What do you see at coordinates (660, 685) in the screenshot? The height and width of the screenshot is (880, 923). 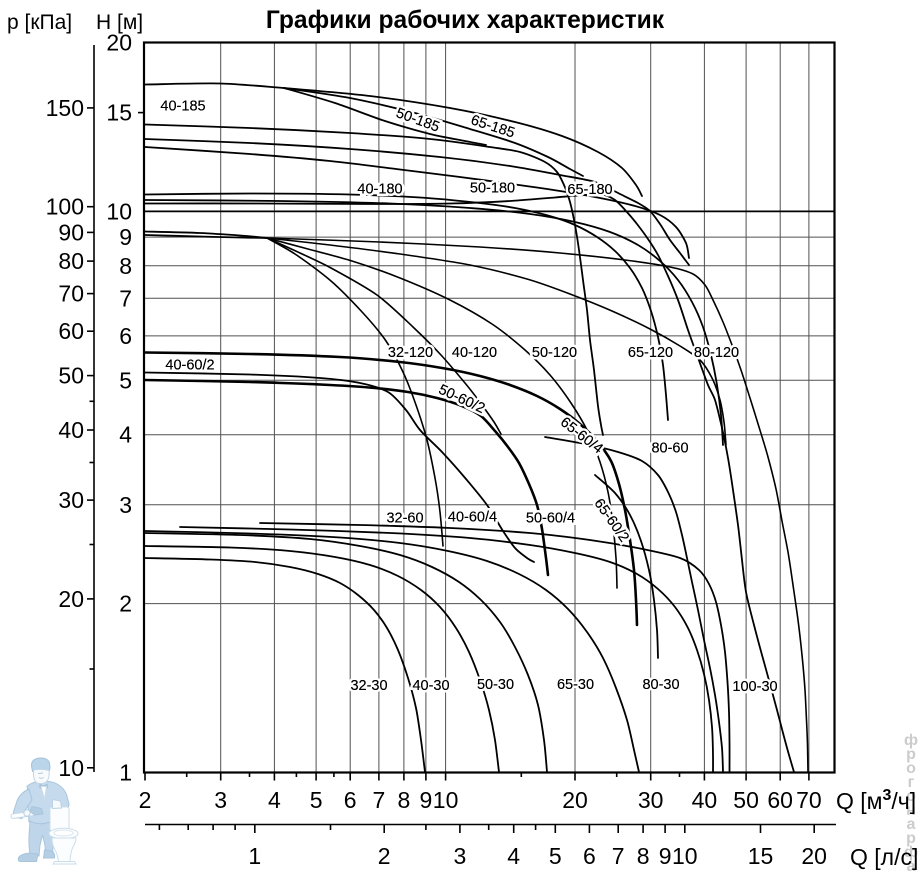 I see `svg-text: 80-30` at bounding box center [660, 685].